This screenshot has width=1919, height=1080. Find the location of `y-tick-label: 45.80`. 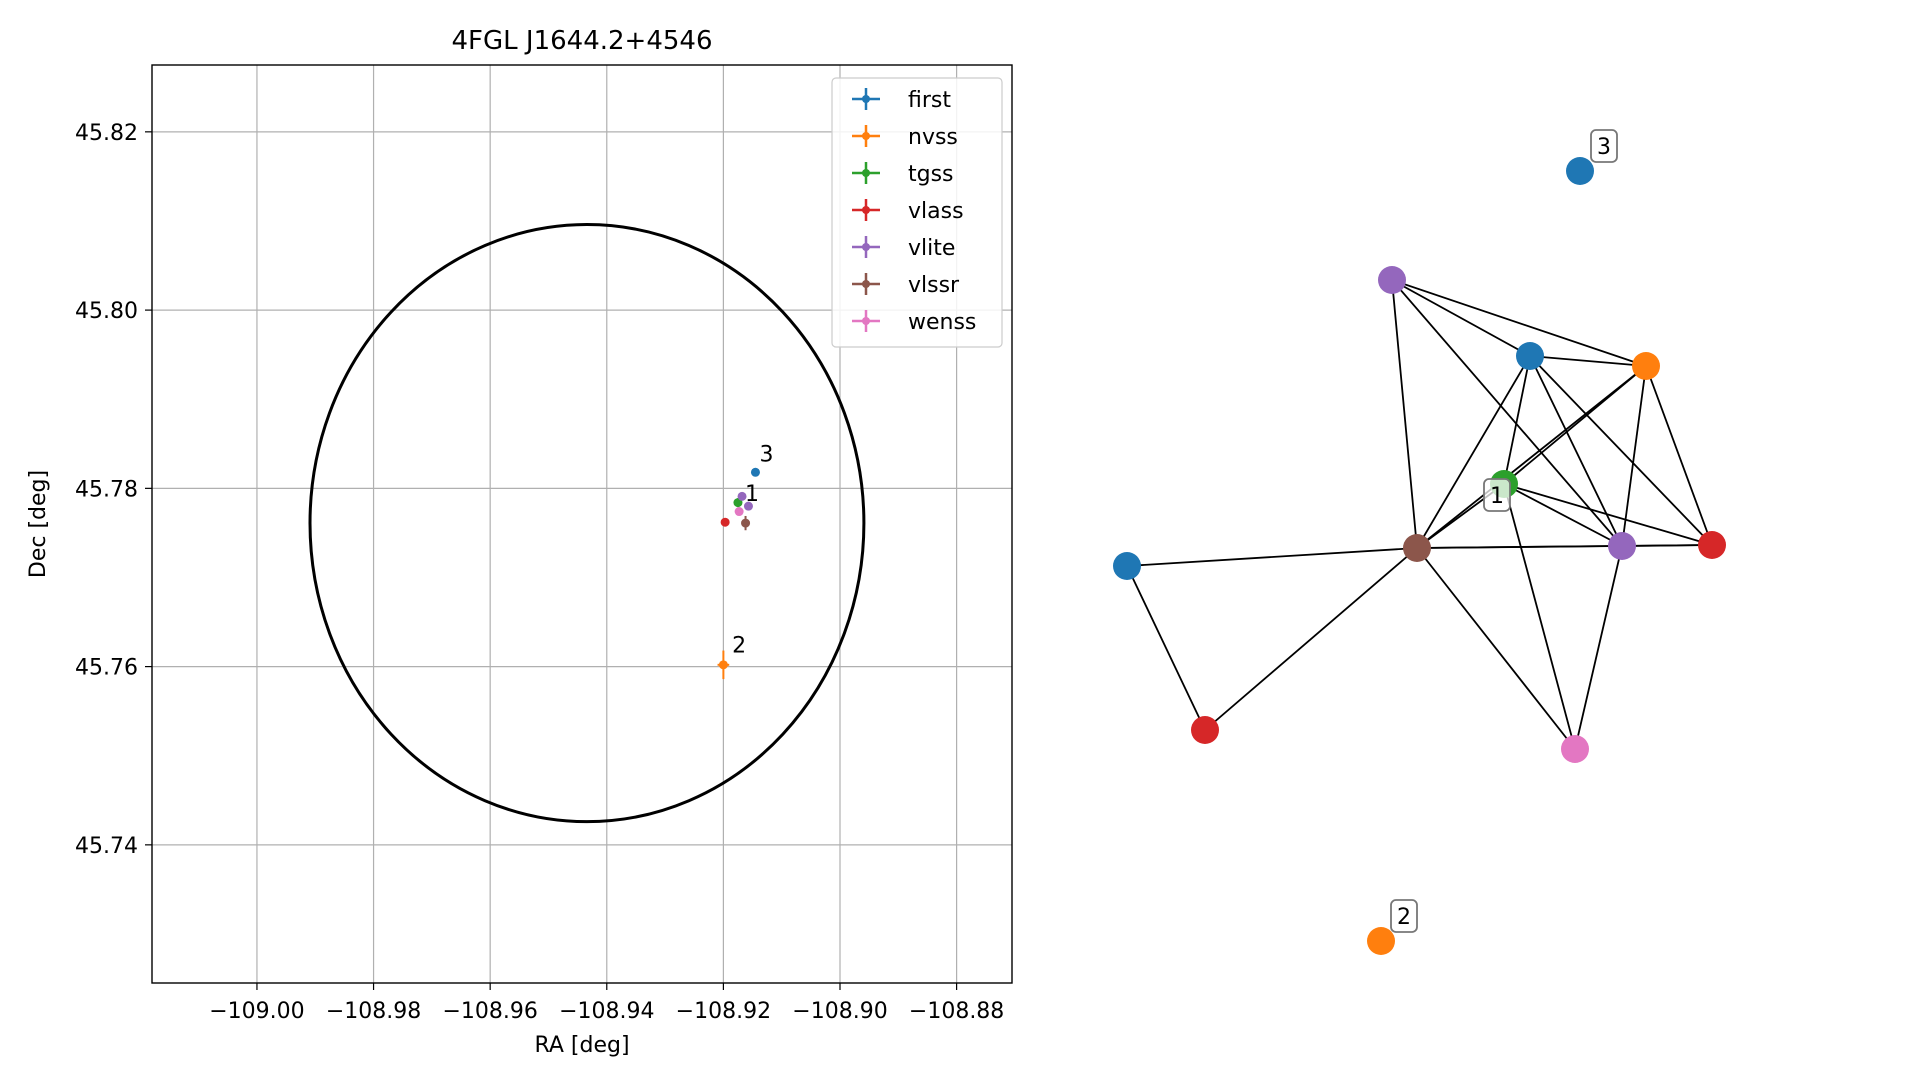

y-tick-label: 45.80 is located at coordinates (106, 311).